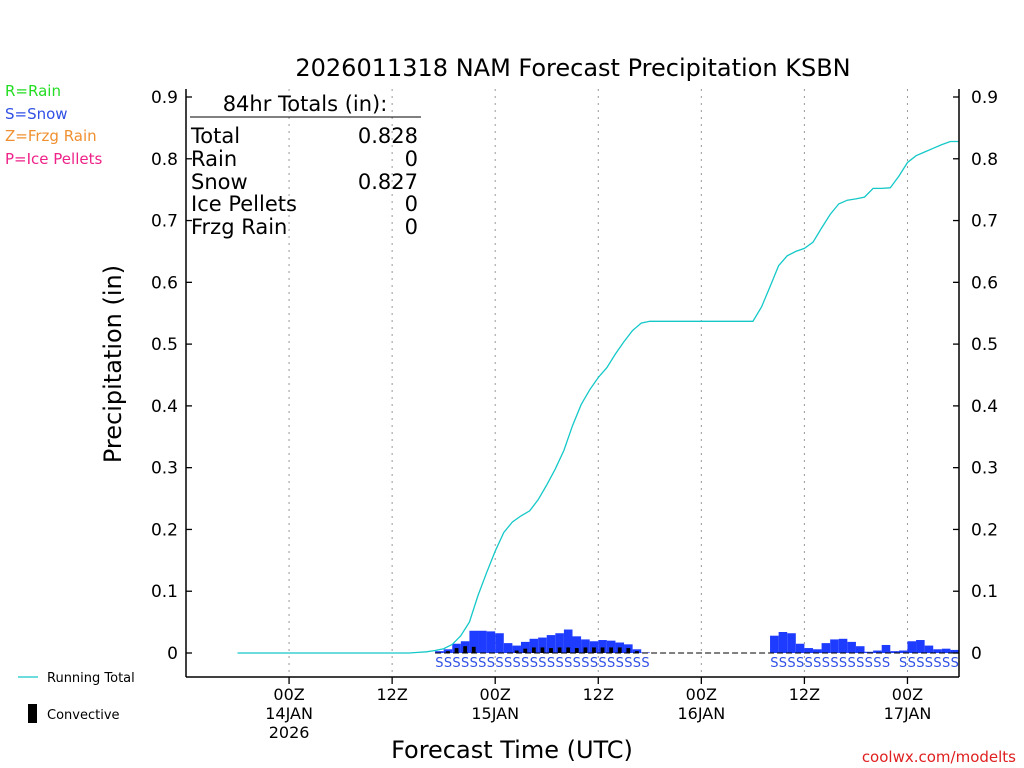  What do you see at coordinates (388, 136) in the screenshot?
I see `totals-value-total: 0.828` at bounding box center [388, 136].